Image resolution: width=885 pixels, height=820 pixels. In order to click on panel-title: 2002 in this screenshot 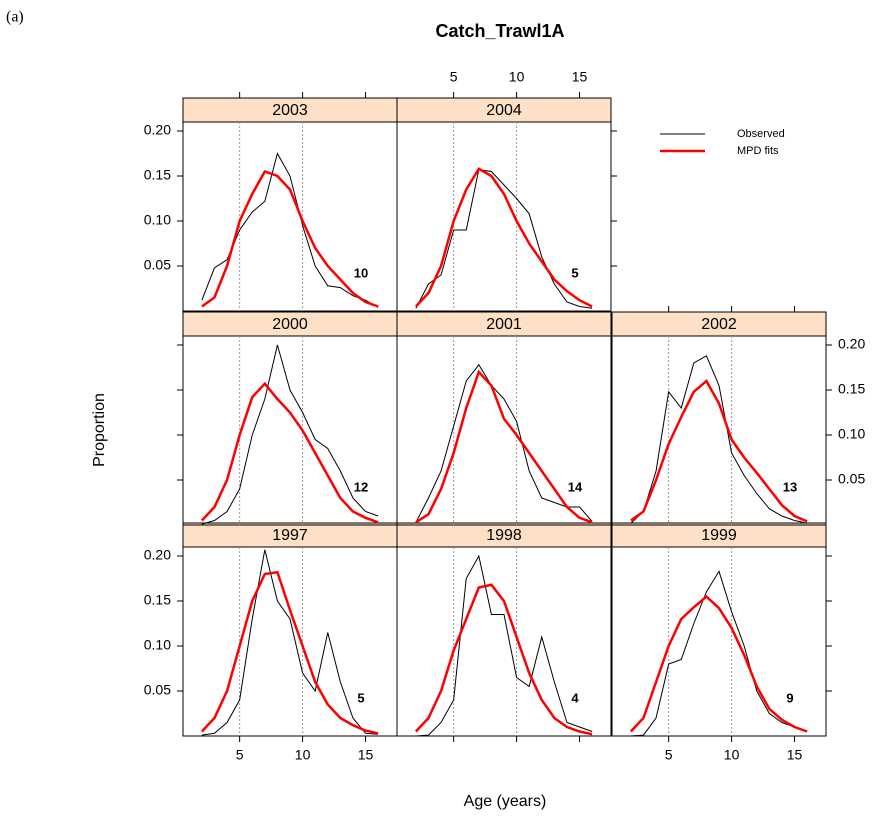, I will do `click(719, 324)`.